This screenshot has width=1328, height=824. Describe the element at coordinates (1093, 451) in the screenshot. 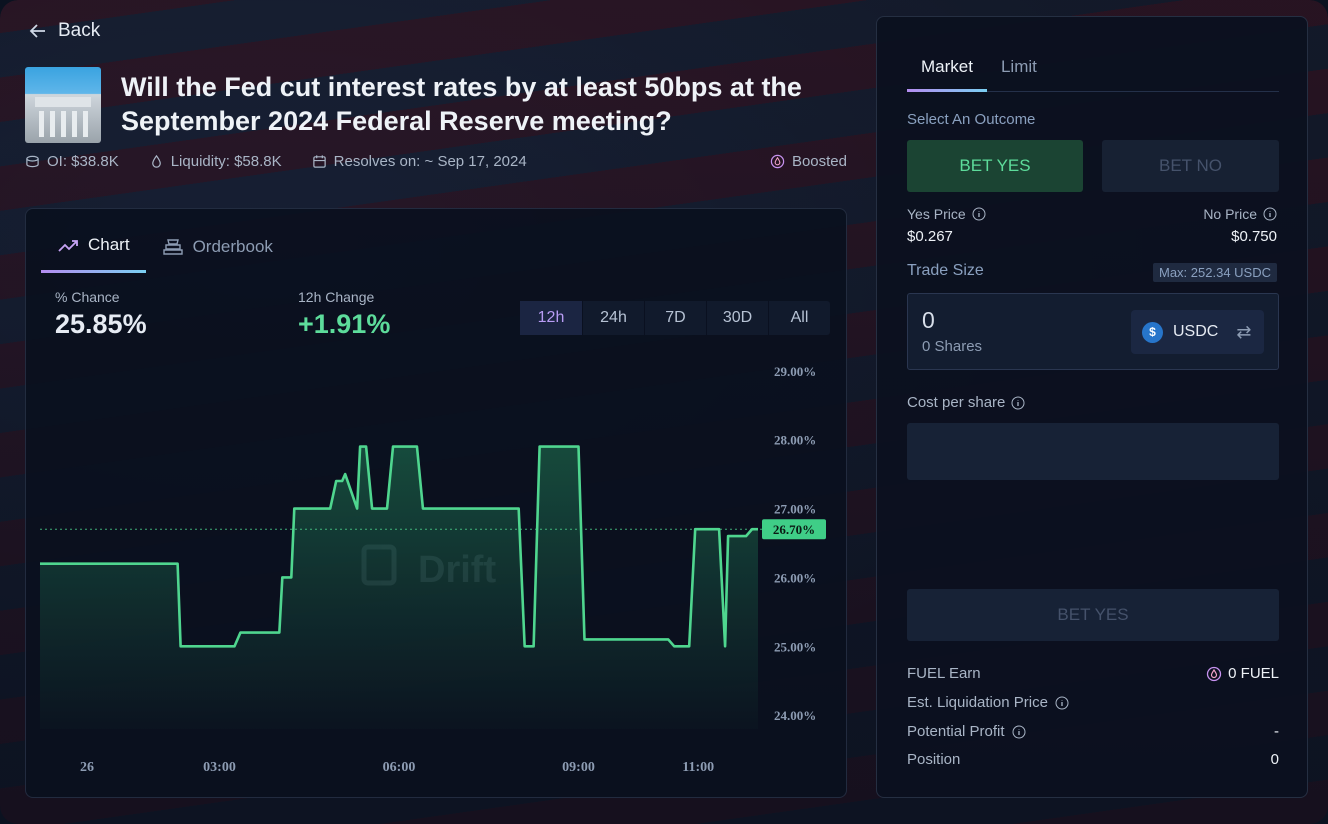

I see `cost-per-share-field` at that location.